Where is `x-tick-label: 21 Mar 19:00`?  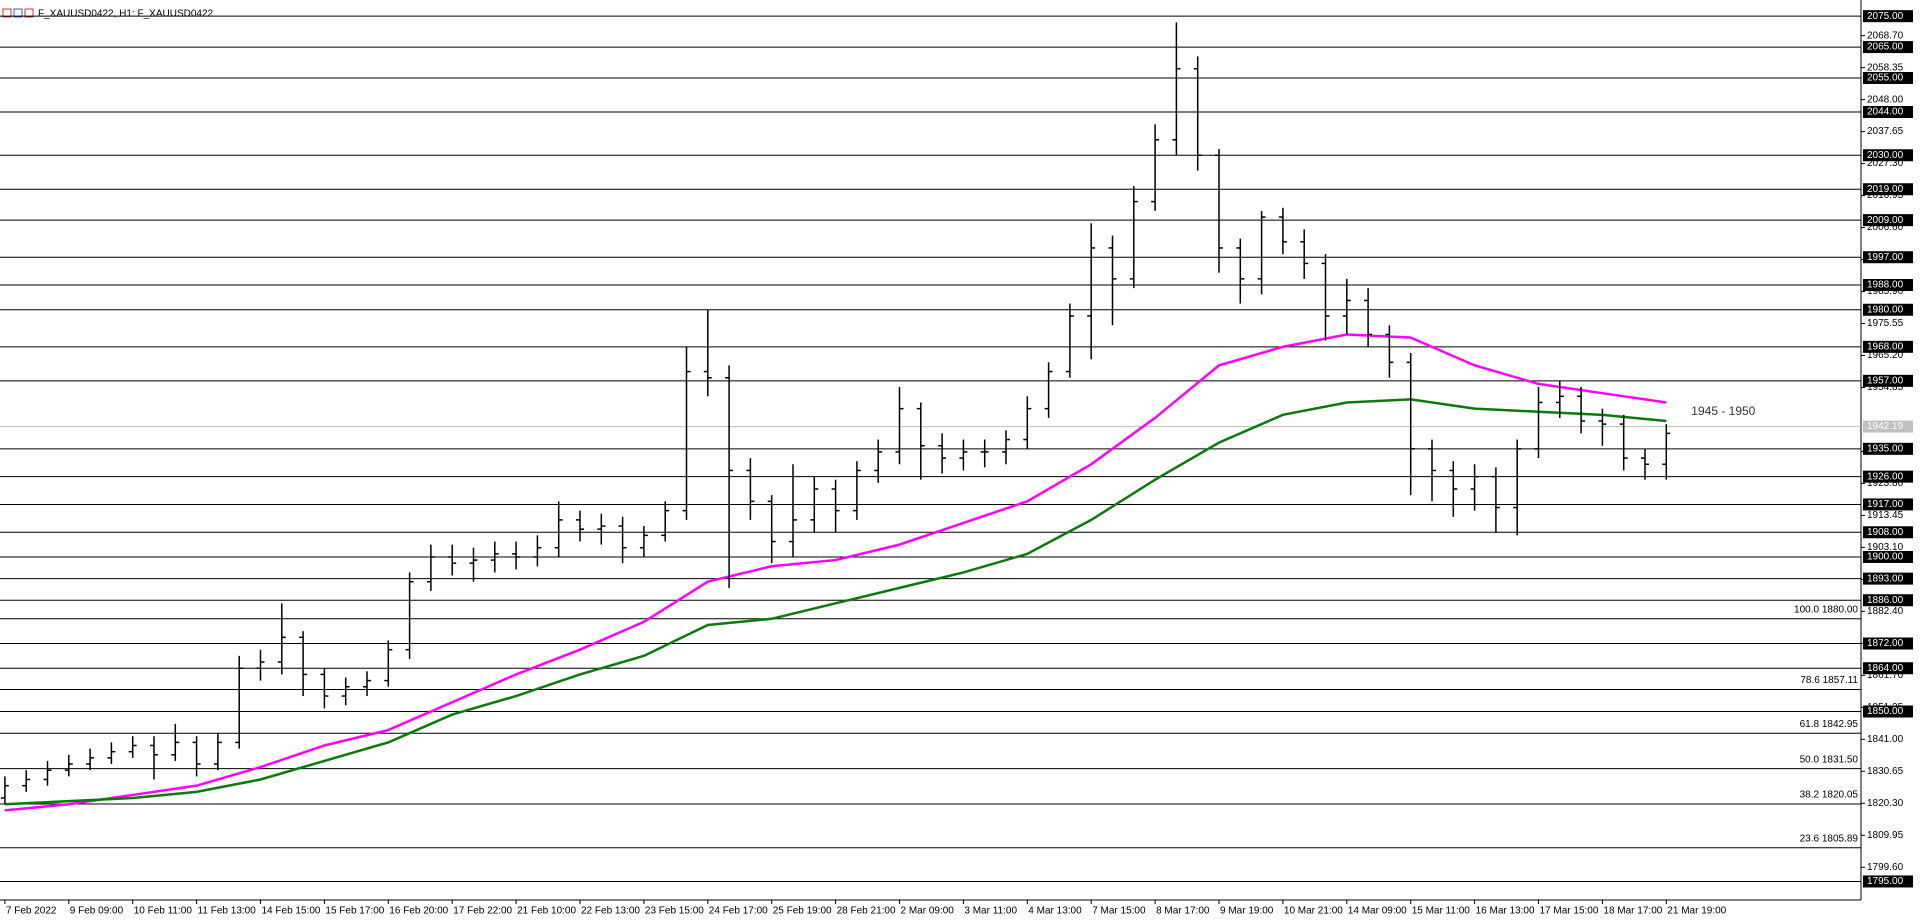
x-tick-label: 21 Mar 19:00 is located at coordinates (1696, 911).